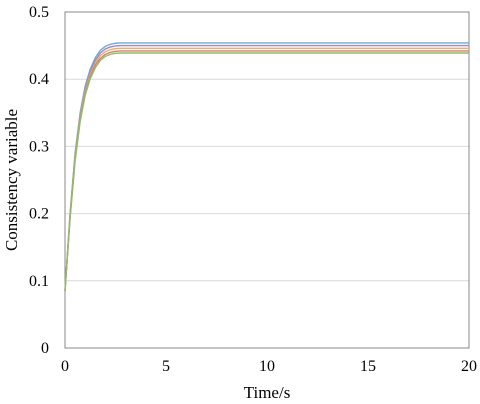 The width and height of the screenshot is (480, 404). What do you see at coordinates (45, 348) in the screenshot?
I see `y-tick-label: 0` at bounding box center [45, 348].